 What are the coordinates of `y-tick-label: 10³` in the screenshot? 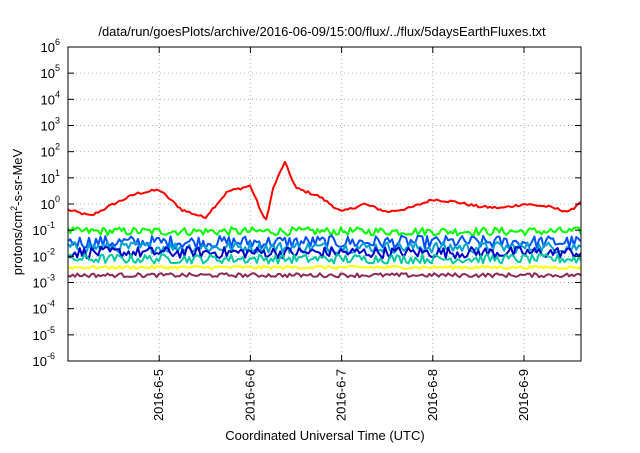 It's located at (50, 125).